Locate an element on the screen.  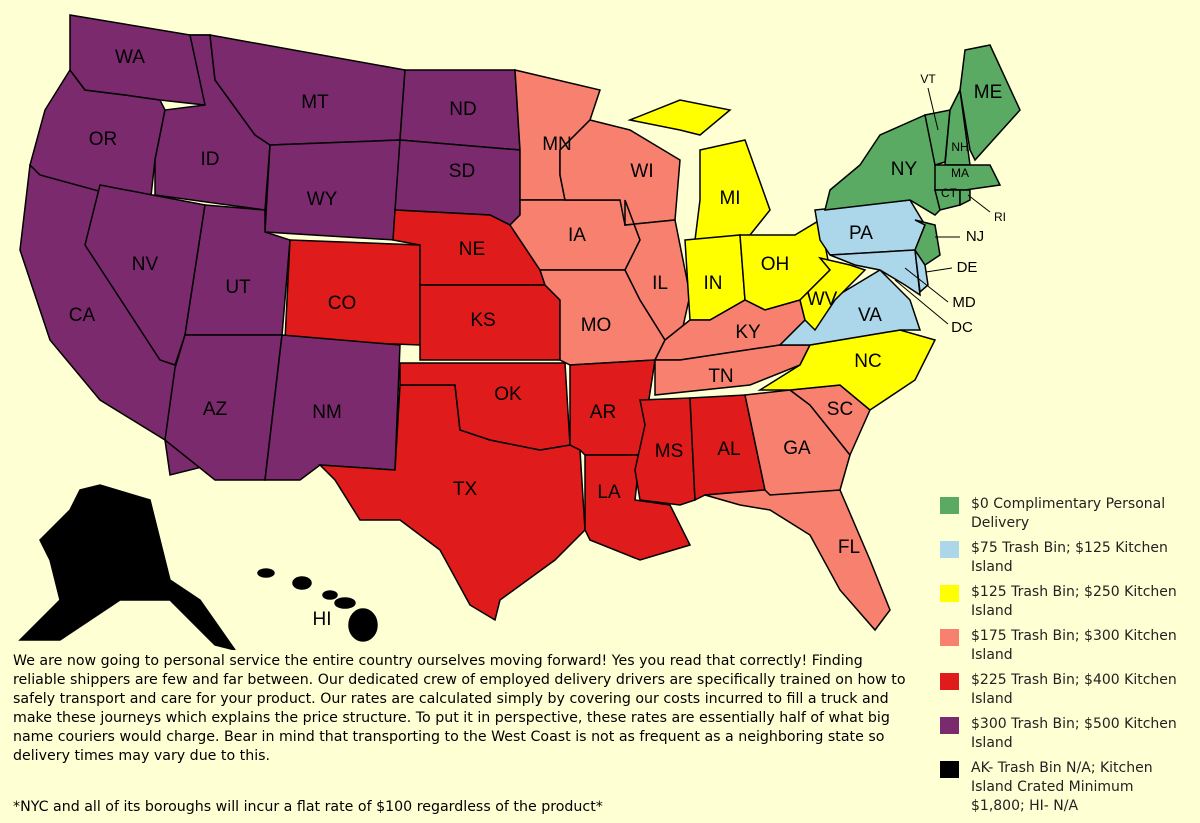
state-label: MA is located at coordinates (960, 173).